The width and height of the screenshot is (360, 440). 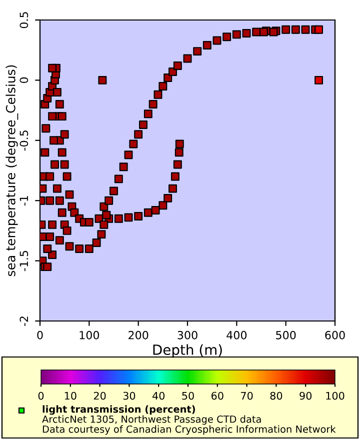 I want to click on x-tick-label: 400, so click(x=236, y=335).